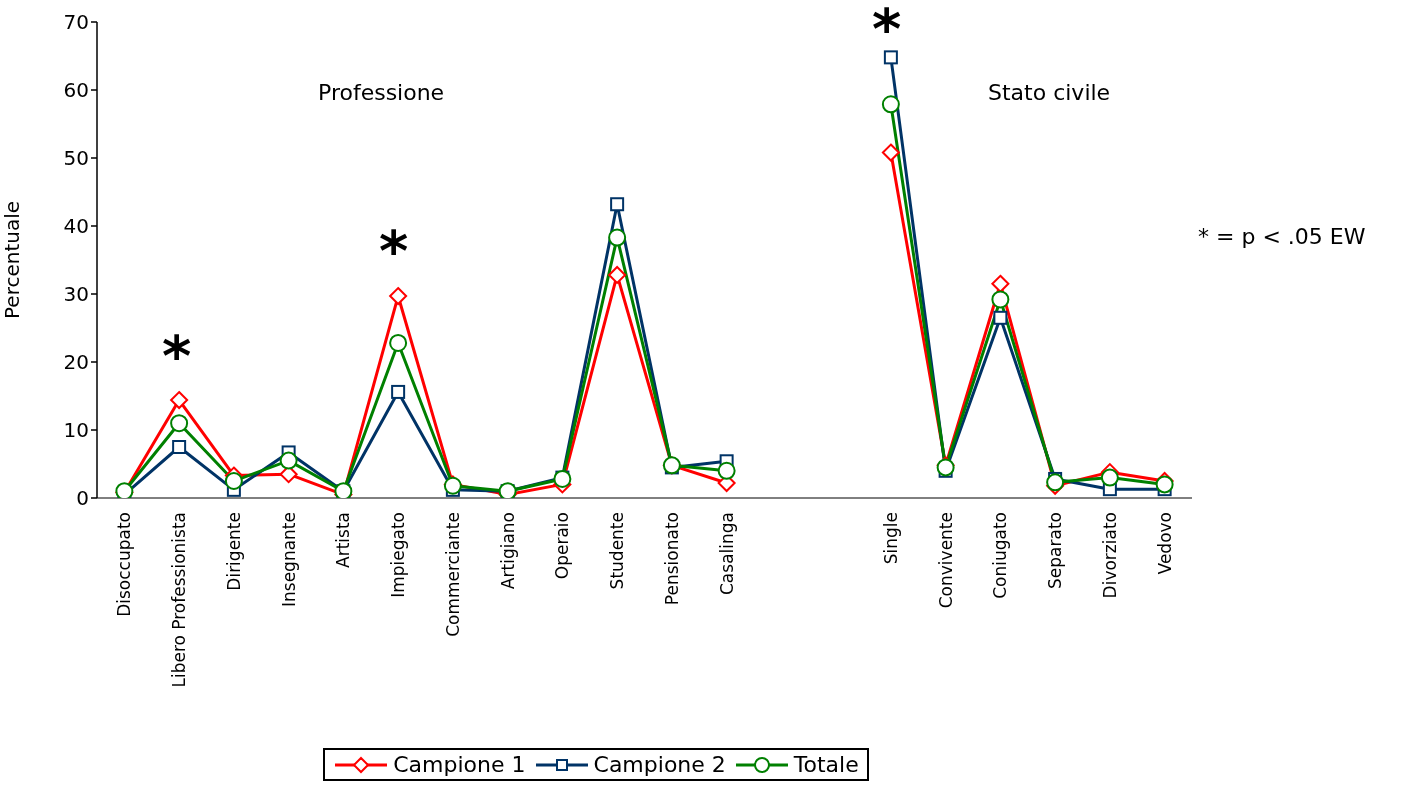 The height and width of the screenshot is (787, 1406). What do you see at coordinates (1049, 92) in the screenshot?
I see `annotation: Stato civile` at bounding box center [1049, 92].